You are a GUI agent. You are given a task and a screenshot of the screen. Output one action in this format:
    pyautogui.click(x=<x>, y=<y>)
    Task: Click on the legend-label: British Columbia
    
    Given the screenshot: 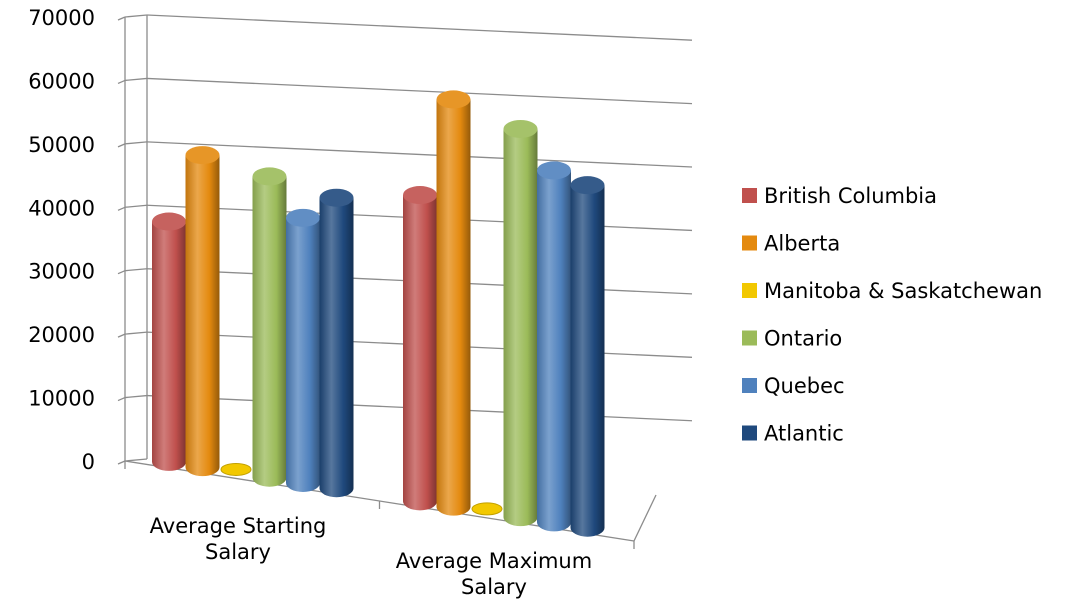 What is the action you would take?
    pyautogui.click(x=850, y=196)
    